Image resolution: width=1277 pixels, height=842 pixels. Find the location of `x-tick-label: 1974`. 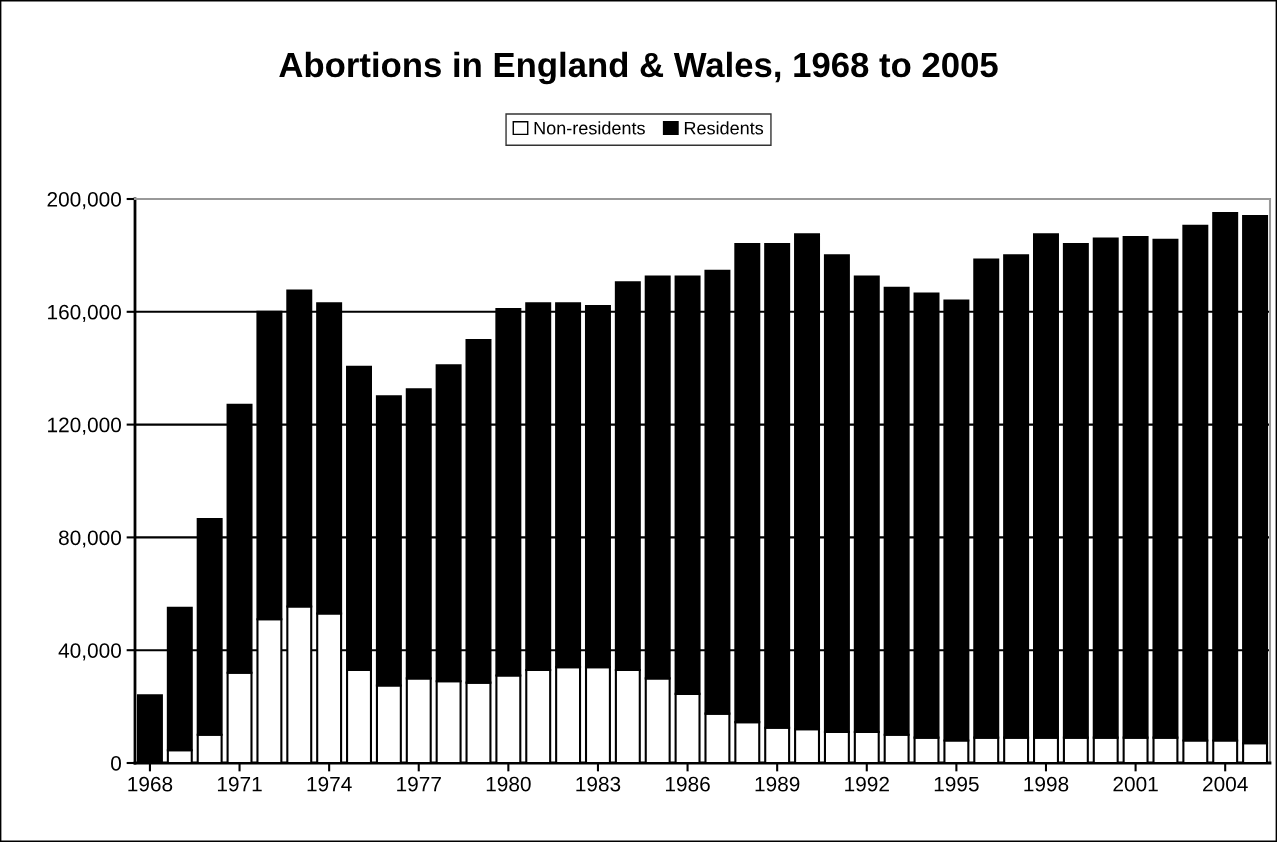

x-tick-label: 1974 is located at coordinates (329, 784).